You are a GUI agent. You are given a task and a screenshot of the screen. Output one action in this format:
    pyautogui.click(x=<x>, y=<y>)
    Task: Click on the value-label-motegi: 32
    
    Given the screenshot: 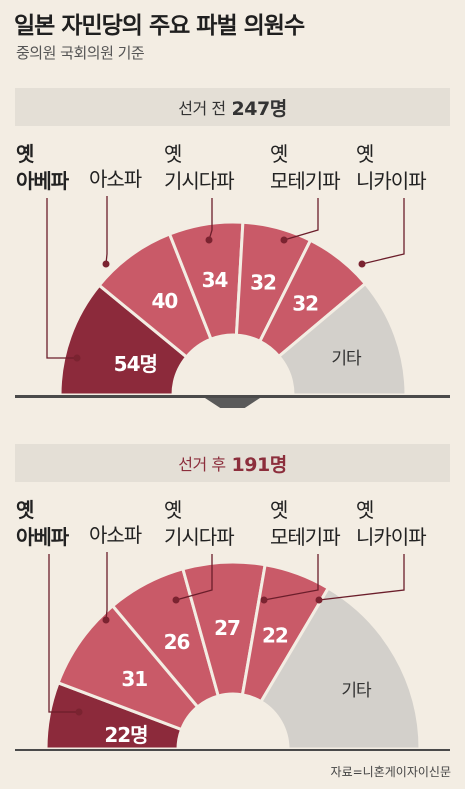 What is the action you would take?
    pyautogui.click(x=263, y=282)
    